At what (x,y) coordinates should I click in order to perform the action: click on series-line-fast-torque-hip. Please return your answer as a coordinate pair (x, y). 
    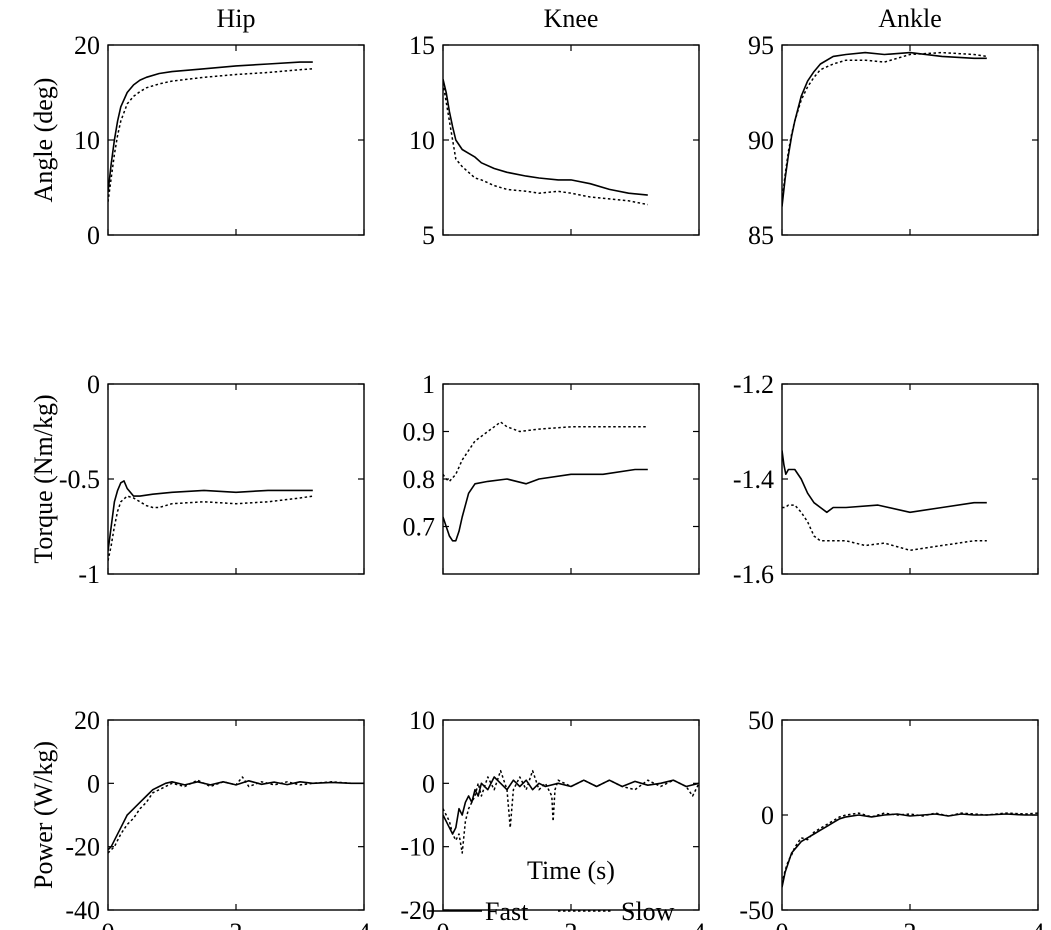
    Looking at the image, I should click on (210, 516).